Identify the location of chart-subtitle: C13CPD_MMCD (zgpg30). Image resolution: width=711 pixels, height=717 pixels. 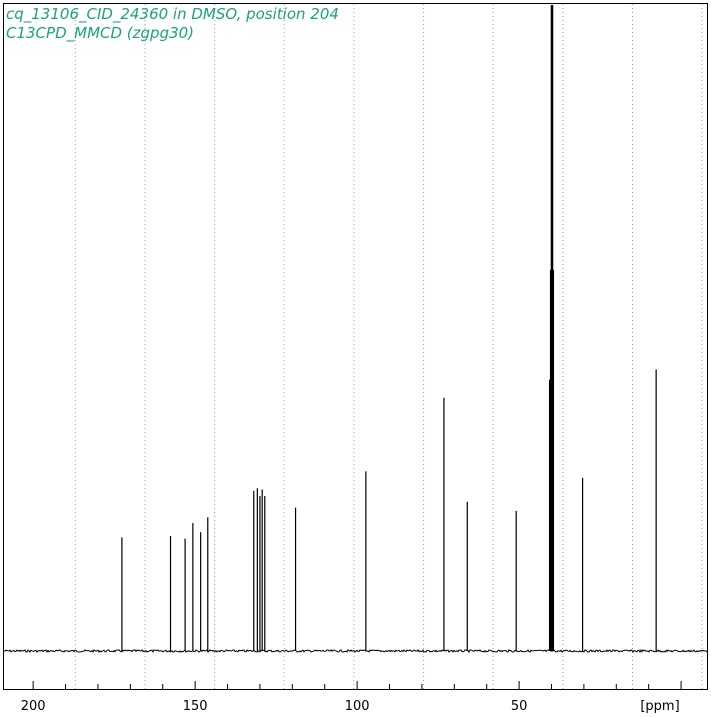
(100, 33).